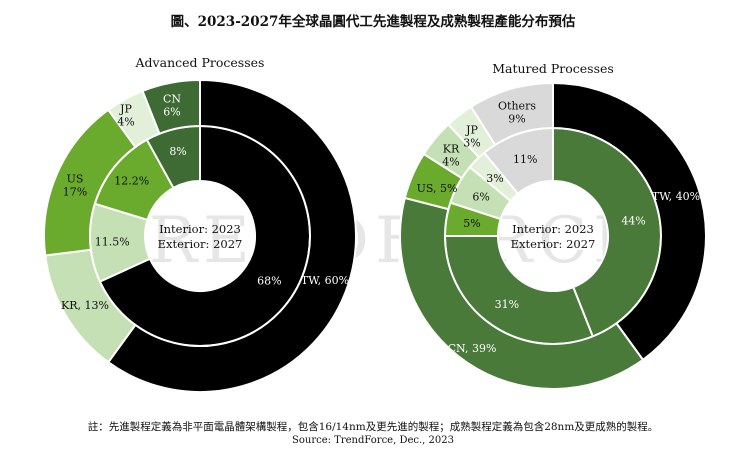 This screenshot has height=470, width=746. What do you see at coordinates (525, 159) in the screenshot?
I see `inner-label-others: 11%` at bounding box center [525, 159].